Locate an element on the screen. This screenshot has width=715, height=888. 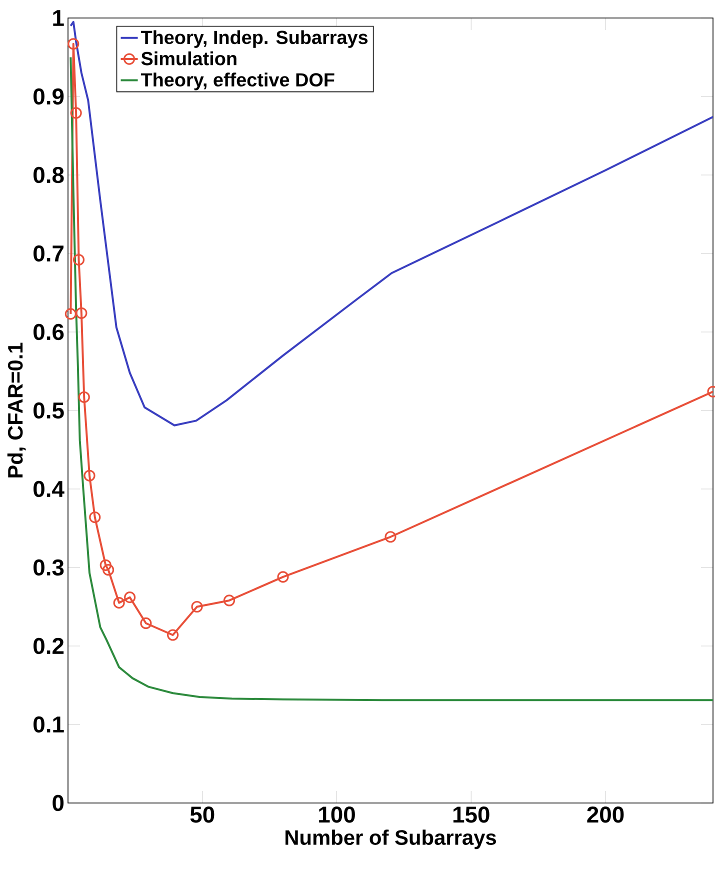
y-tick-label: 0.1 is located at coordinates (49, 724).